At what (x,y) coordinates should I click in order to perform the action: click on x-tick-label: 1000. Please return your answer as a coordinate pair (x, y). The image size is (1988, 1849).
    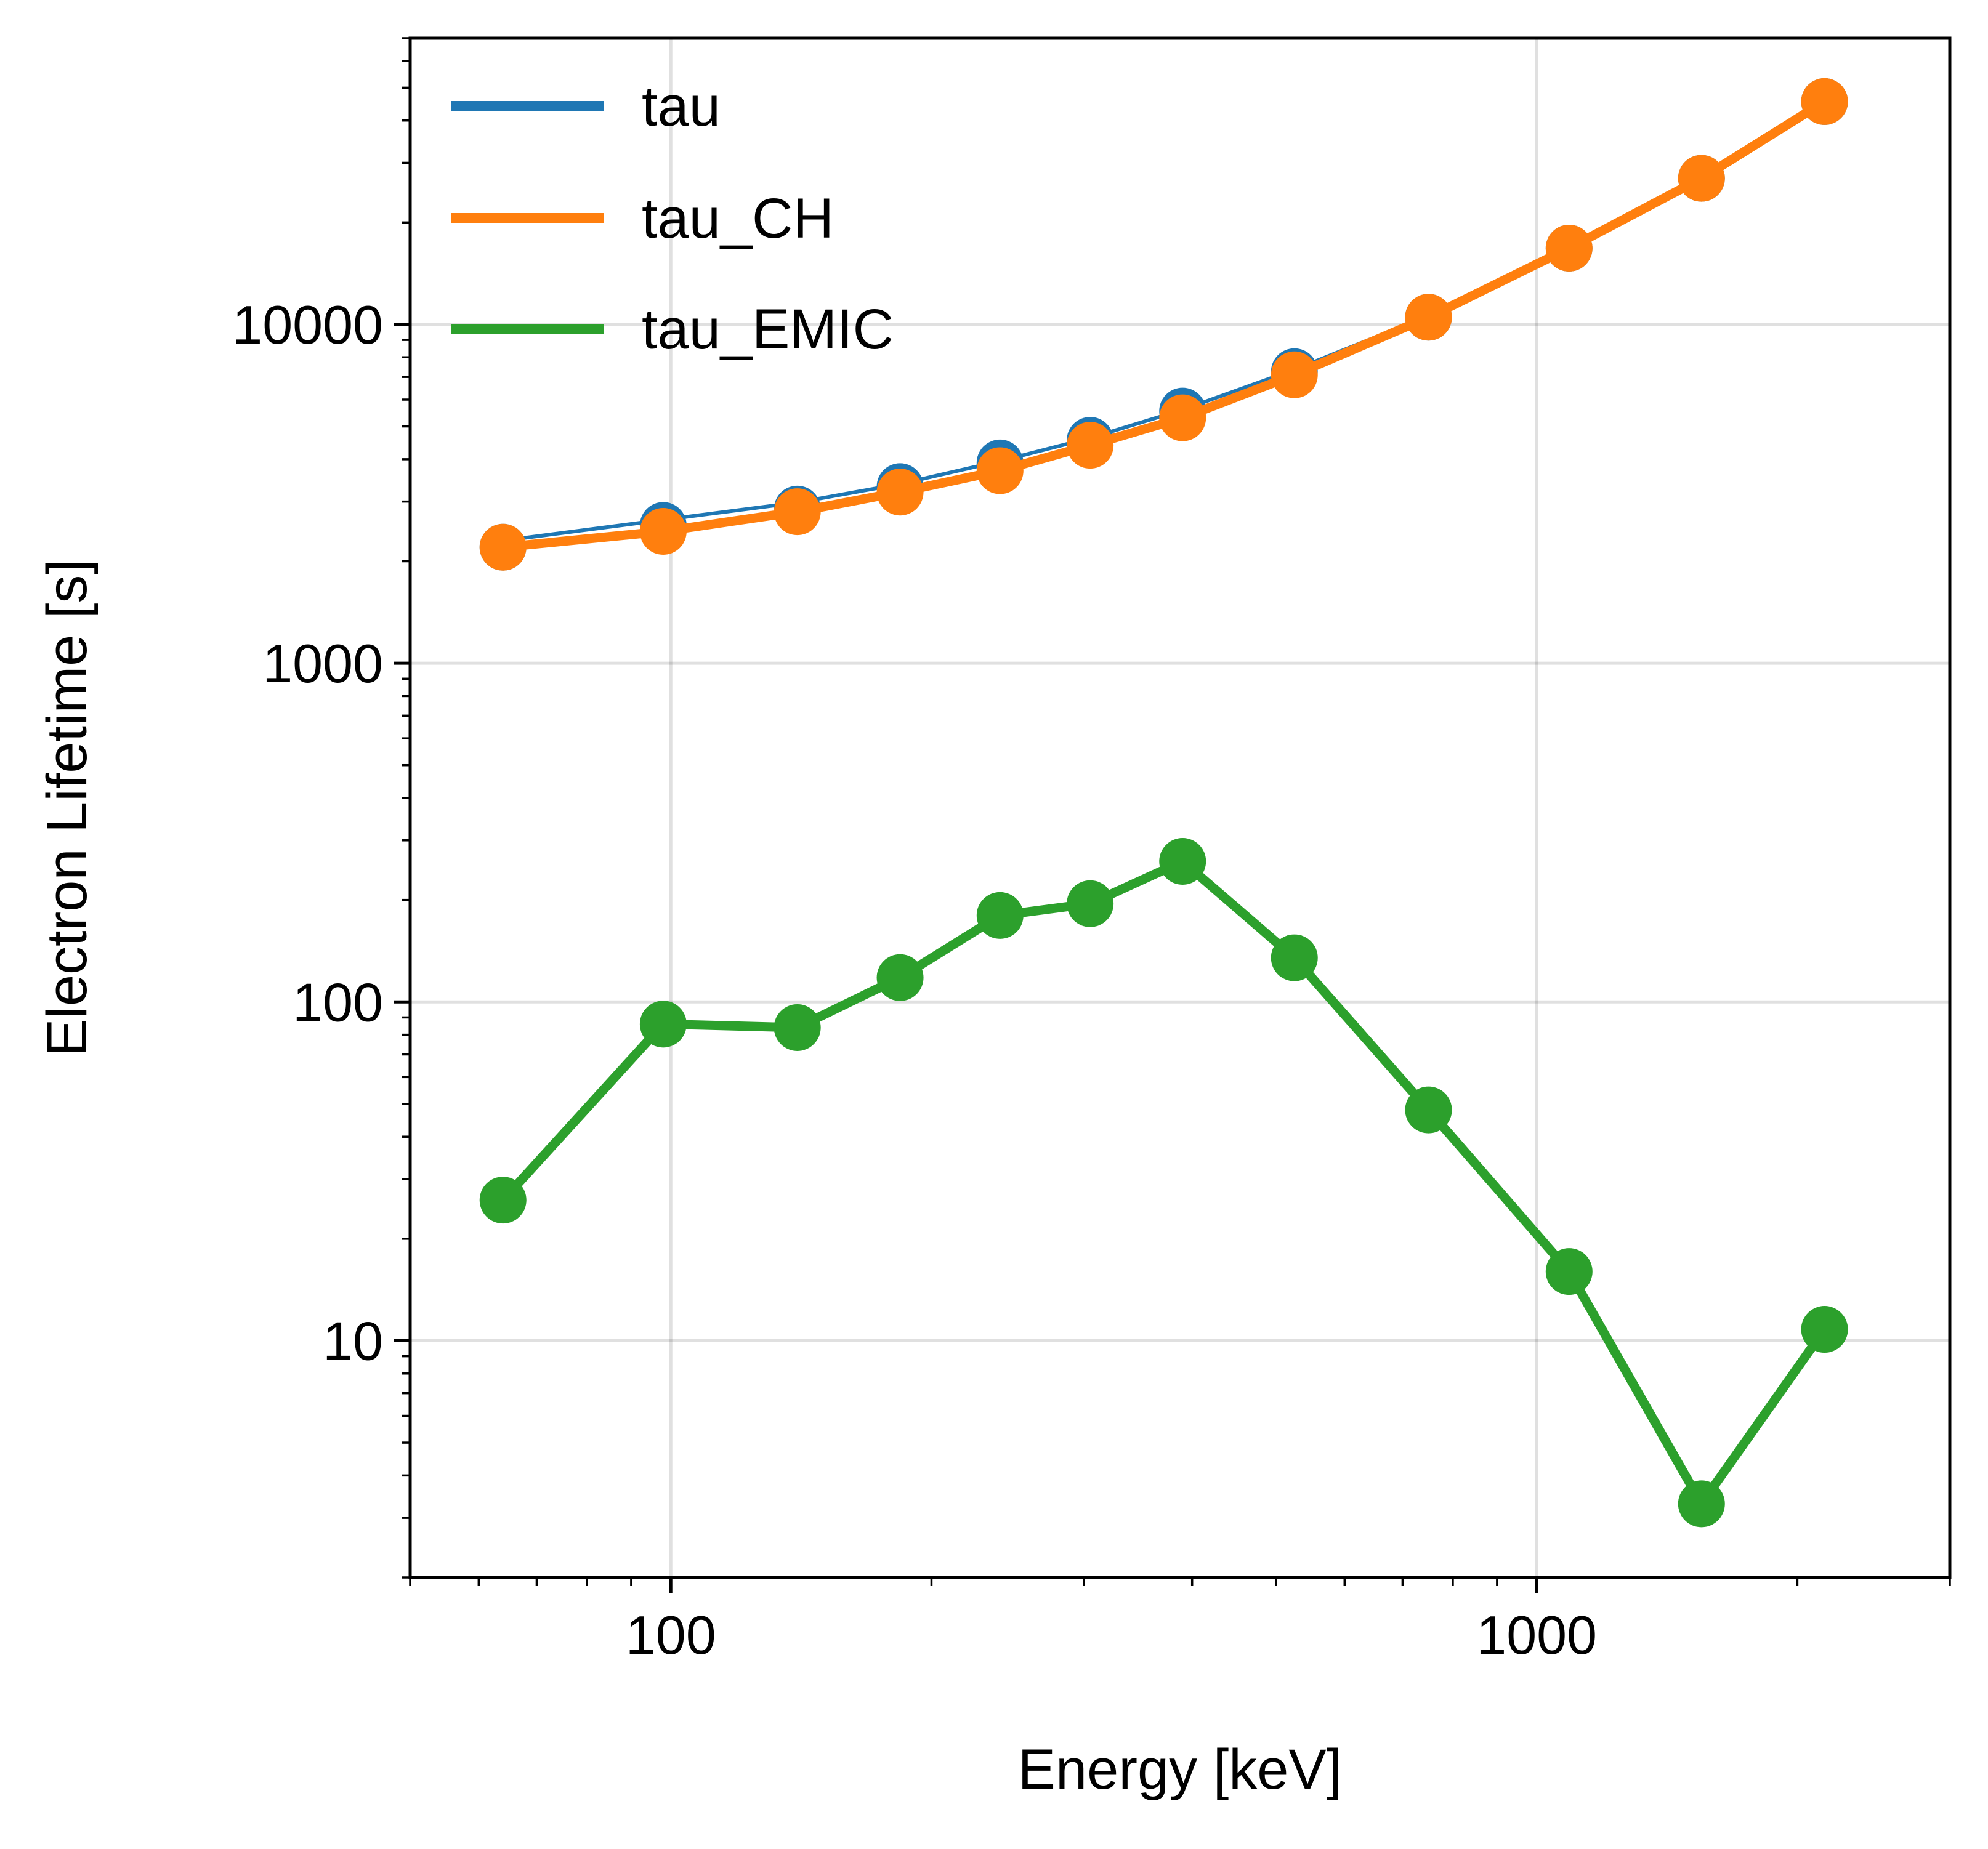
    Looking at the image, I should click on (1536, 1636).